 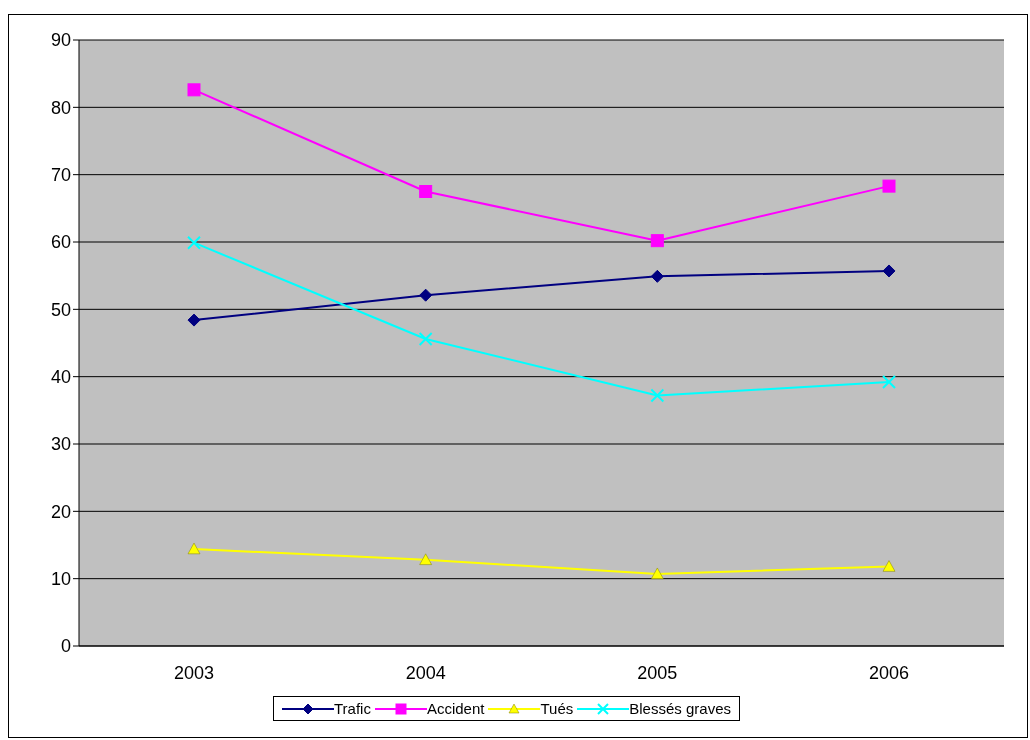 I want to click on legend-label: Trafic, so click(x=352, y=708).